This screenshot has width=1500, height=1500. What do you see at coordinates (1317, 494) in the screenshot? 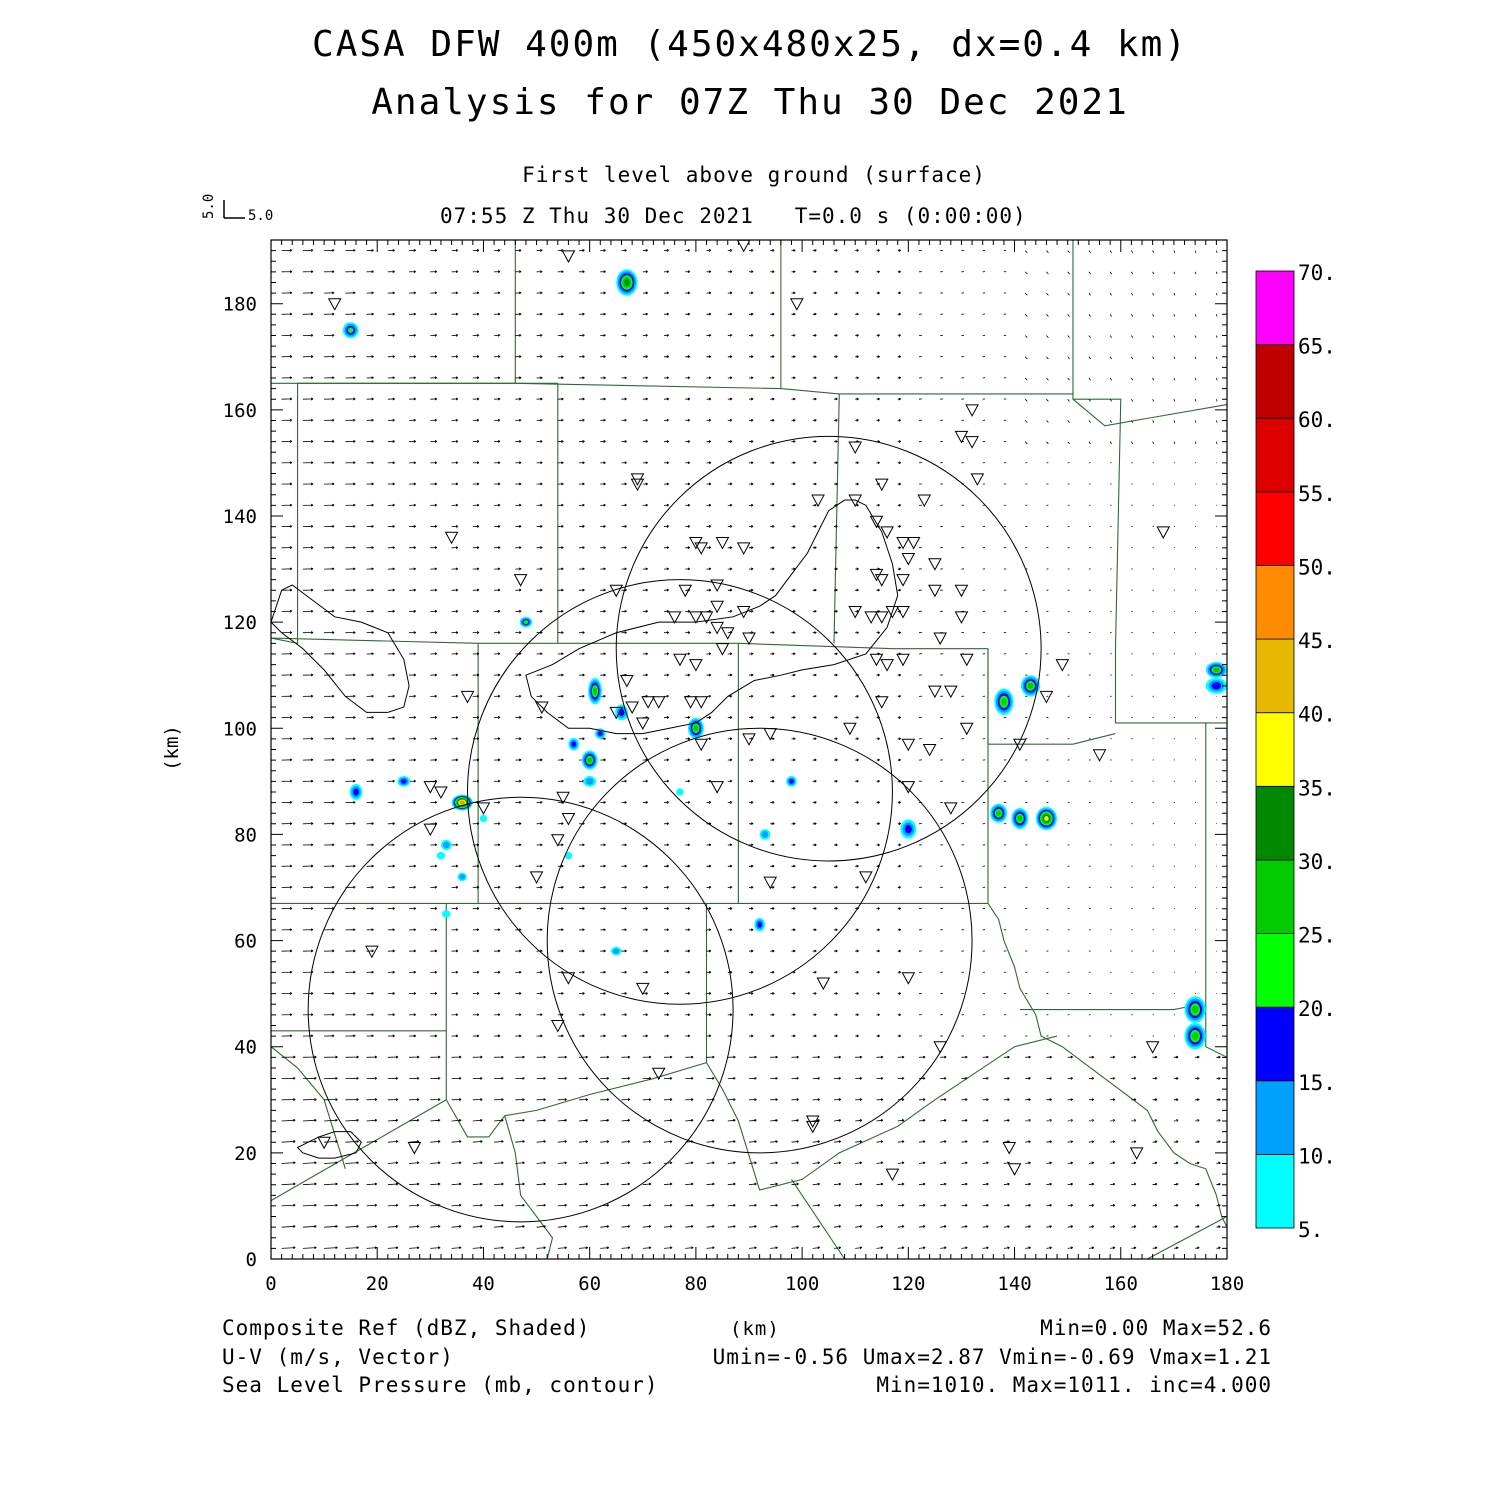
I see `colorbar-label: 55.` at bounding box center [1317, 494].